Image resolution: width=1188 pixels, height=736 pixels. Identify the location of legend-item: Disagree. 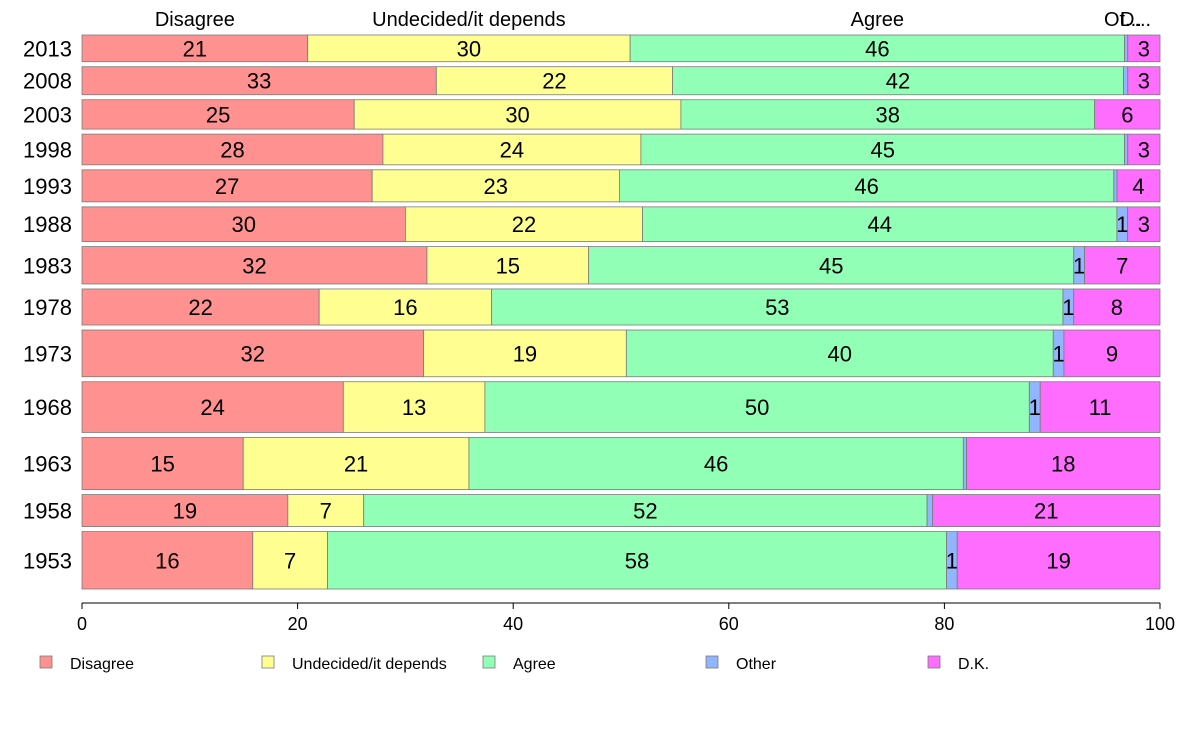
(86, 664).